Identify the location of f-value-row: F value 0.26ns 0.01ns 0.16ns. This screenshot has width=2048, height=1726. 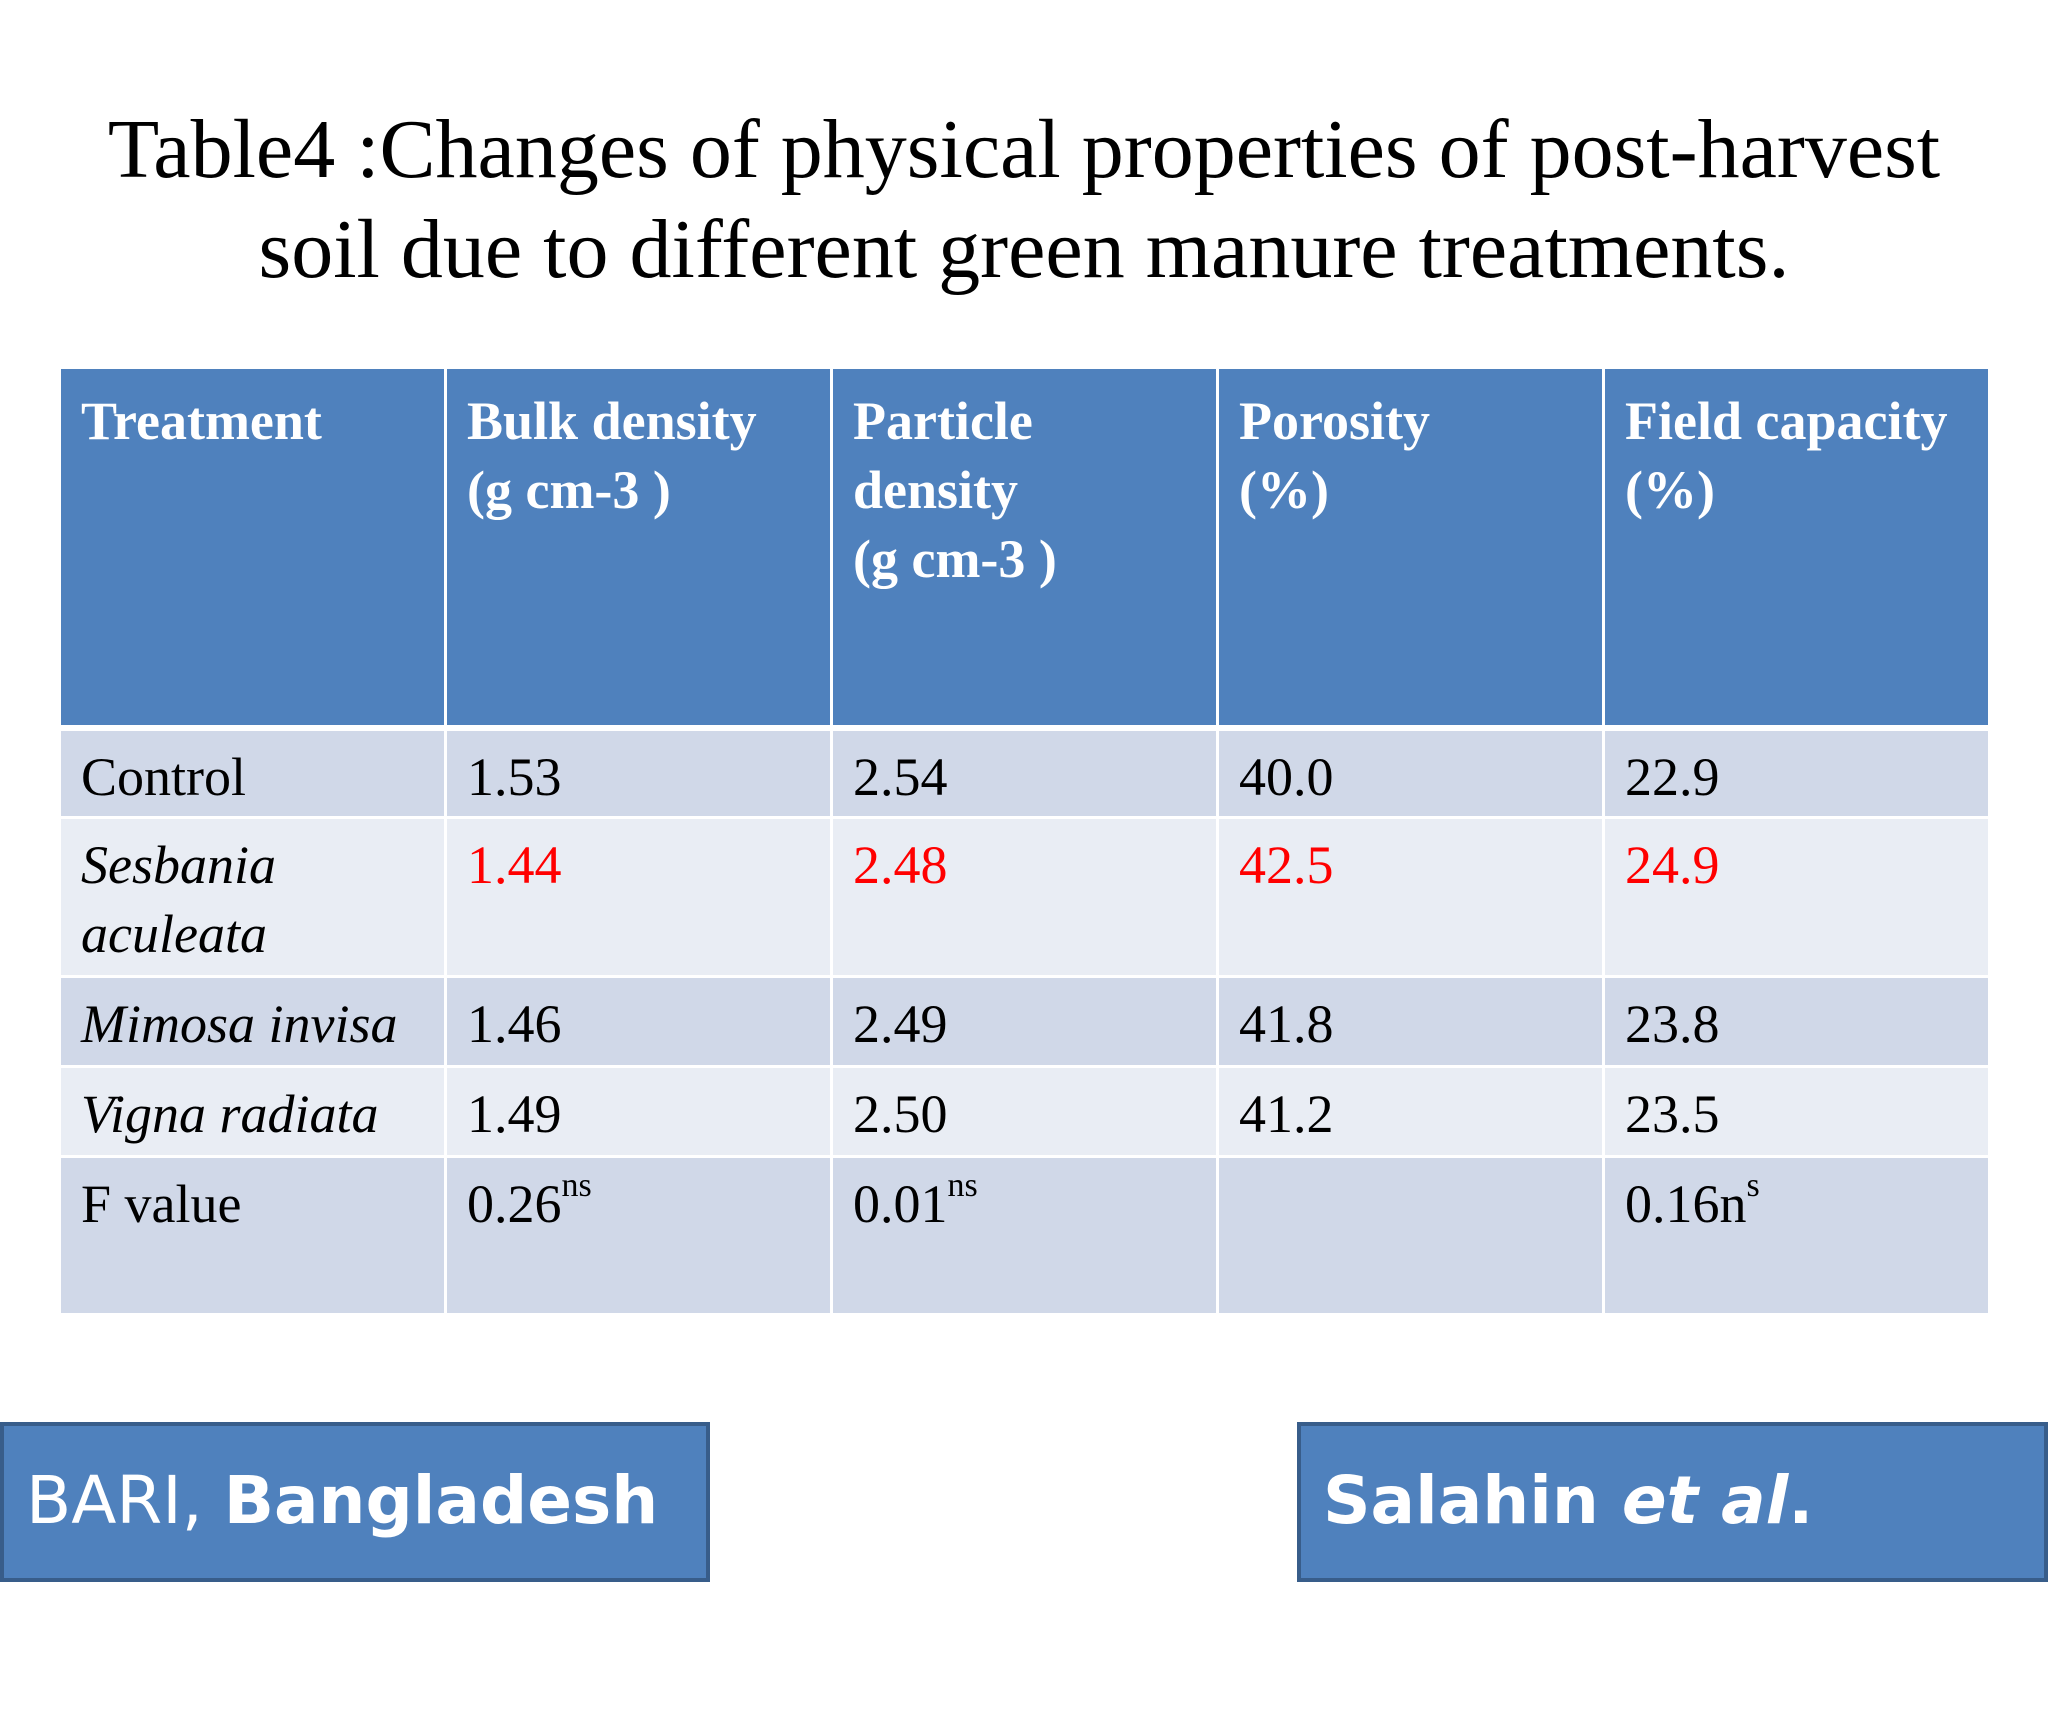
(1024, 1235).